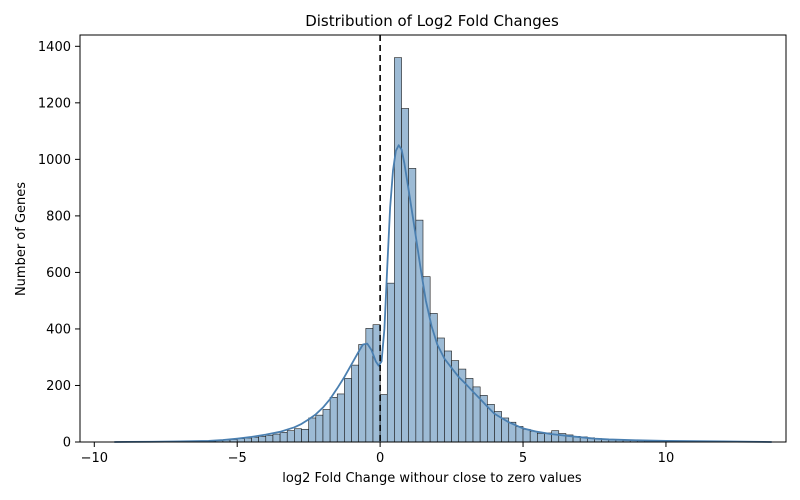  I want to click on y-tick-label: 1000, so click(54, 160).